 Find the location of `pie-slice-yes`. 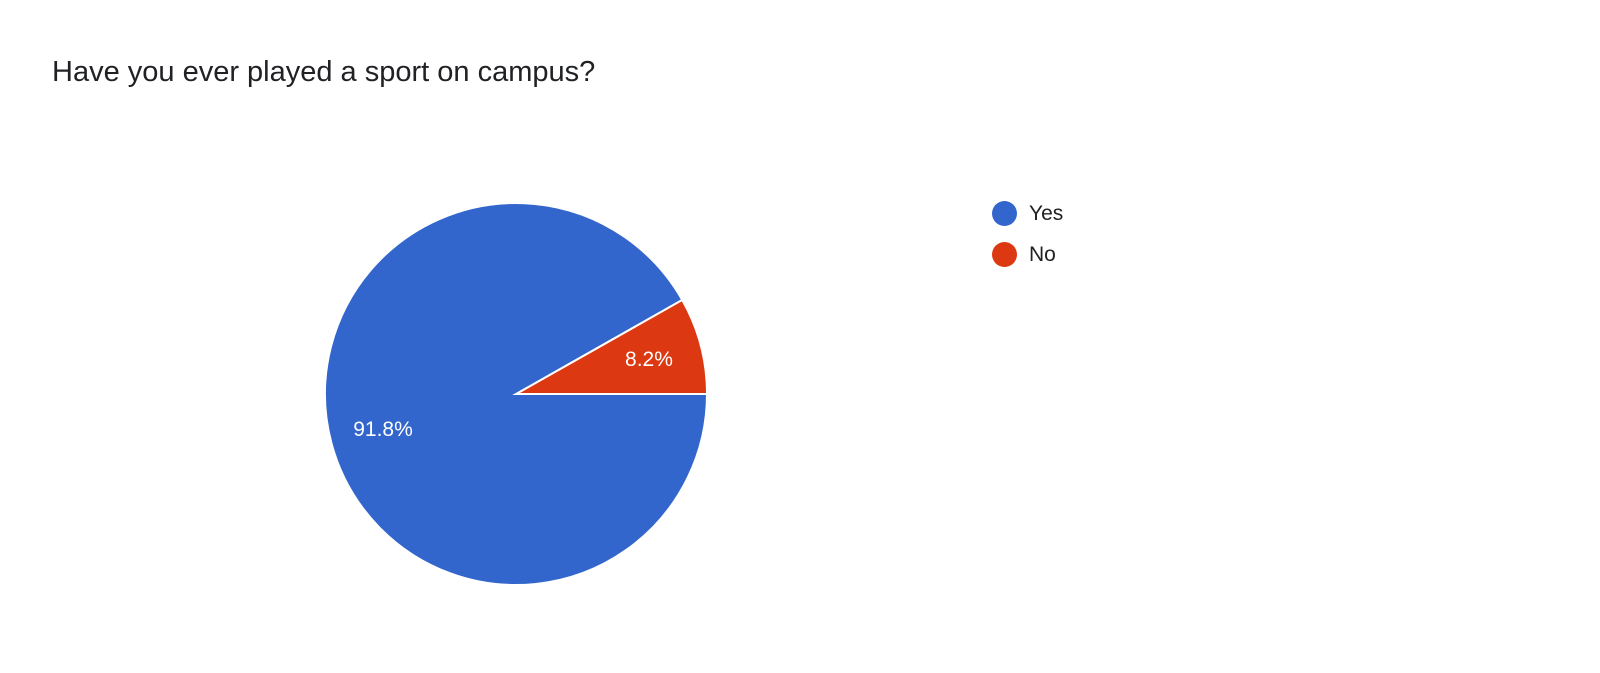

pie-slice-yes is located at coordinates (516, 394).